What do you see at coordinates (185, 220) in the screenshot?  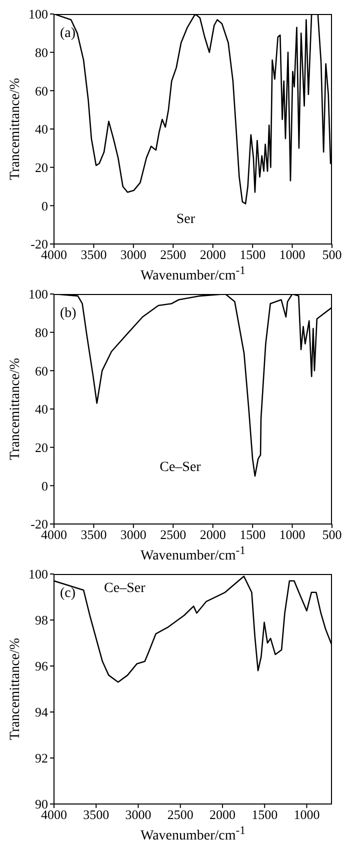 I see `text: Ser` at bounding box center [185, 220].